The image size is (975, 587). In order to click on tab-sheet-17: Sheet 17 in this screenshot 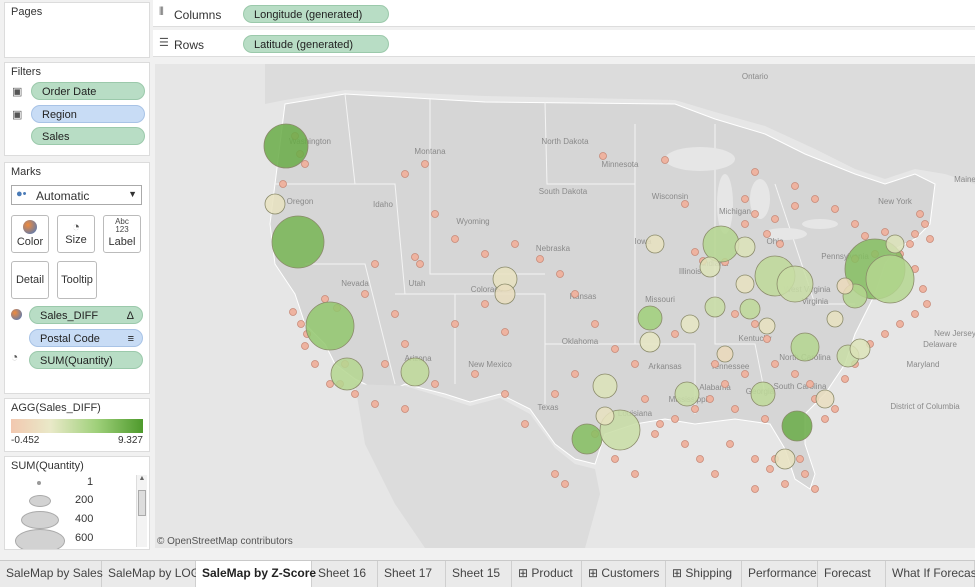, I will do `click(412, 574)`.